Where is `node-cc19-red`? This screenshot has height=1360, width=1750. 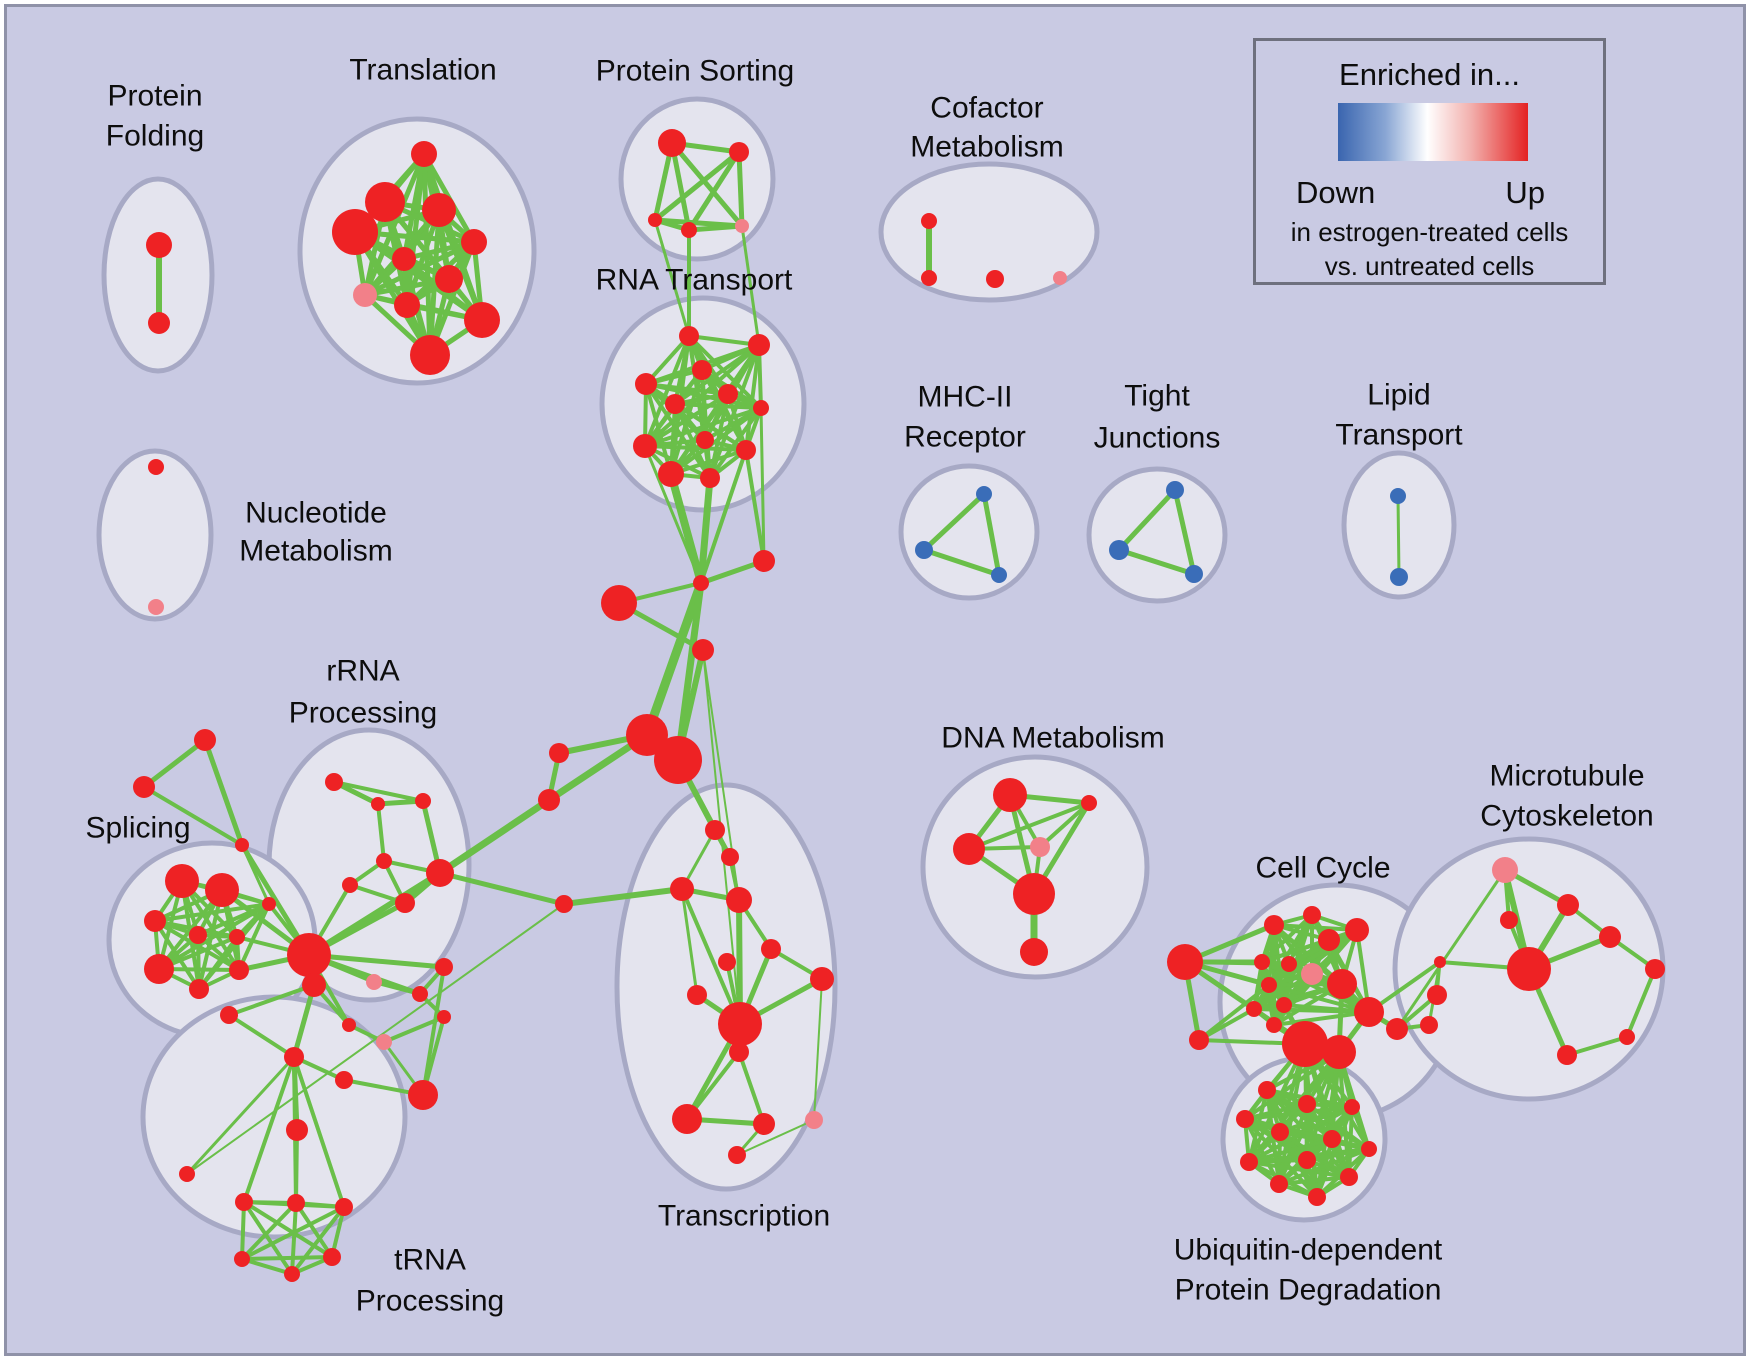
node-cc19-red is located at coordinates (1397, 1029).